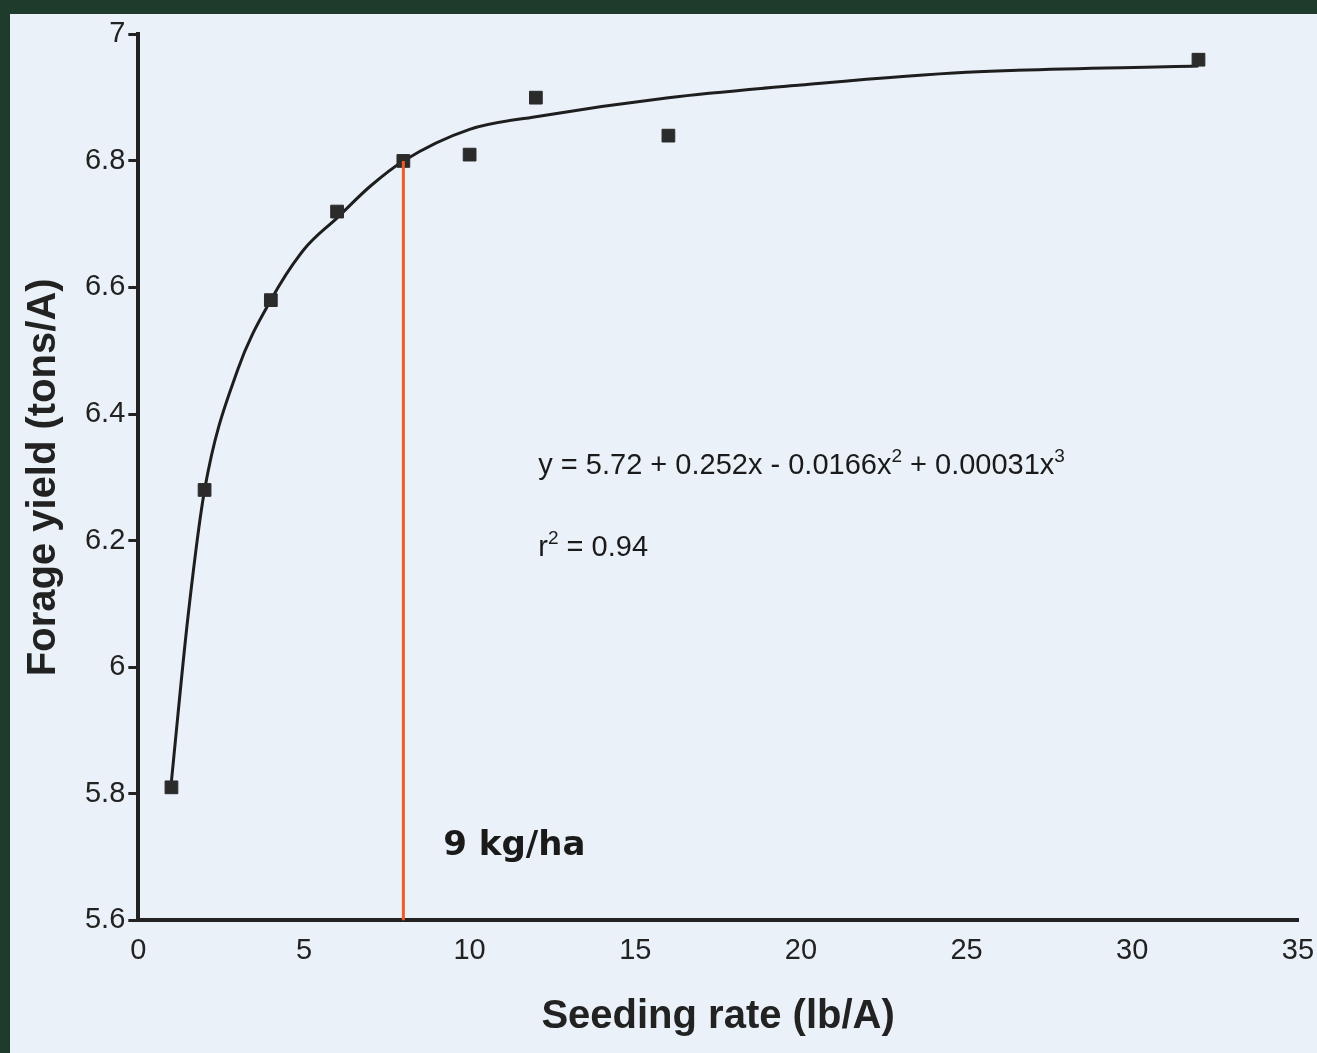 This screenshot has height=1053, width=1317. What do you see at coordinates (105, 412) in the screenshot?
I see `y-tick-label: 6.4` at bounding box center [105, 412].